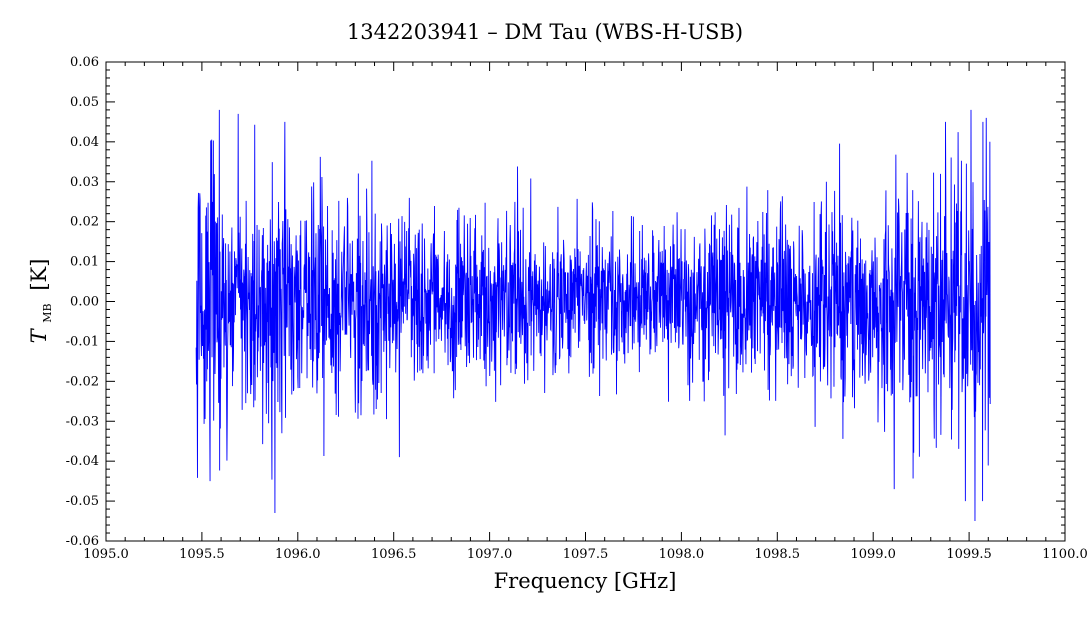 The image size is (1090, 618). What do you see at coordinates (394, 554) in the screenshot?
I see `x-tick-label: 1096.5` at bounding box center [394, 554].